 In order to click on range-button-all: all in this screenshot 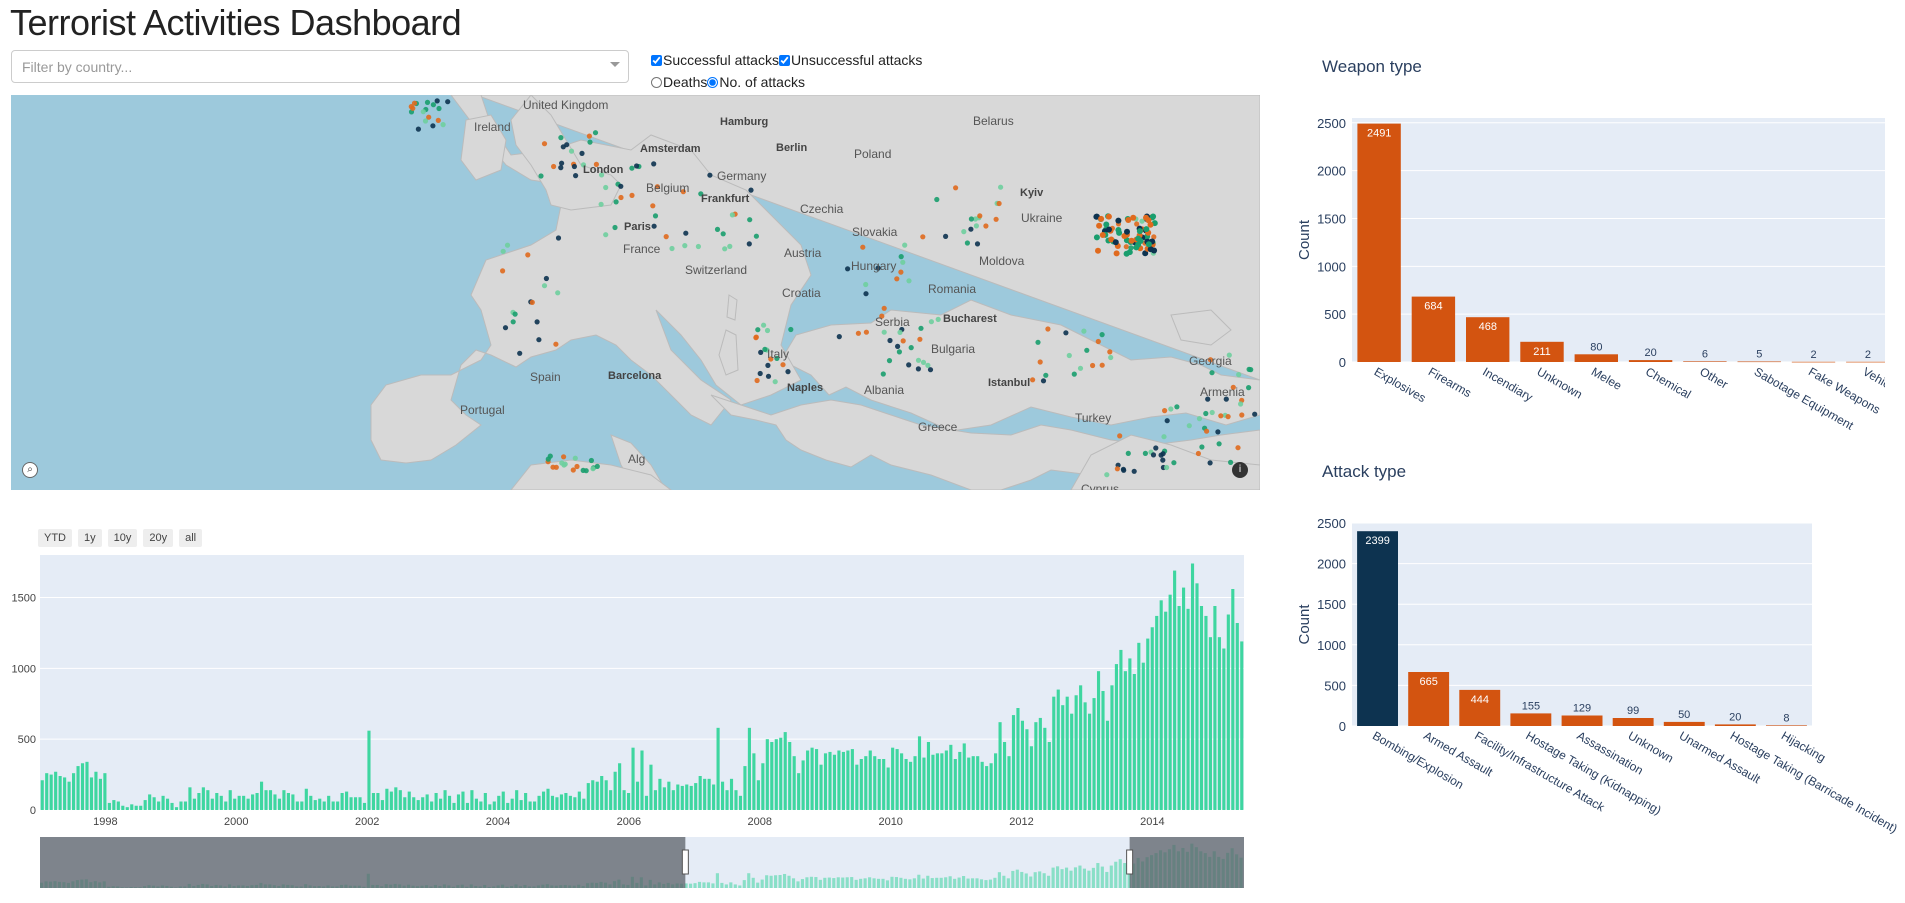, I will do `click(191, 538)`.